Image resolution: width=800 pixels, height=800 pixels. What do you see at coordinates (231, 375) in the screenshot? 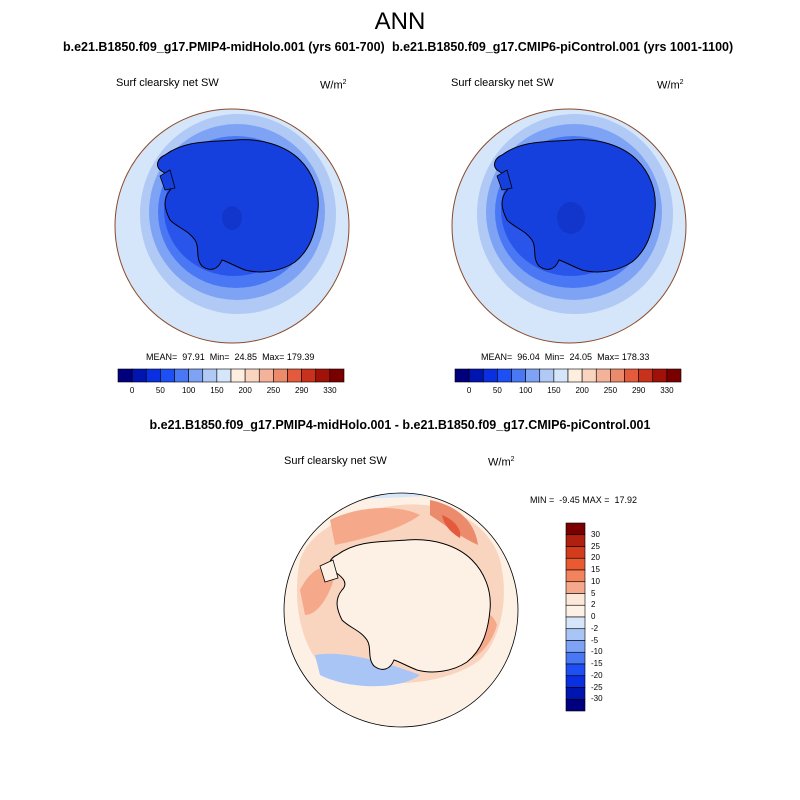
I see `panel1-colorbar` at bounding box center [231, 375].